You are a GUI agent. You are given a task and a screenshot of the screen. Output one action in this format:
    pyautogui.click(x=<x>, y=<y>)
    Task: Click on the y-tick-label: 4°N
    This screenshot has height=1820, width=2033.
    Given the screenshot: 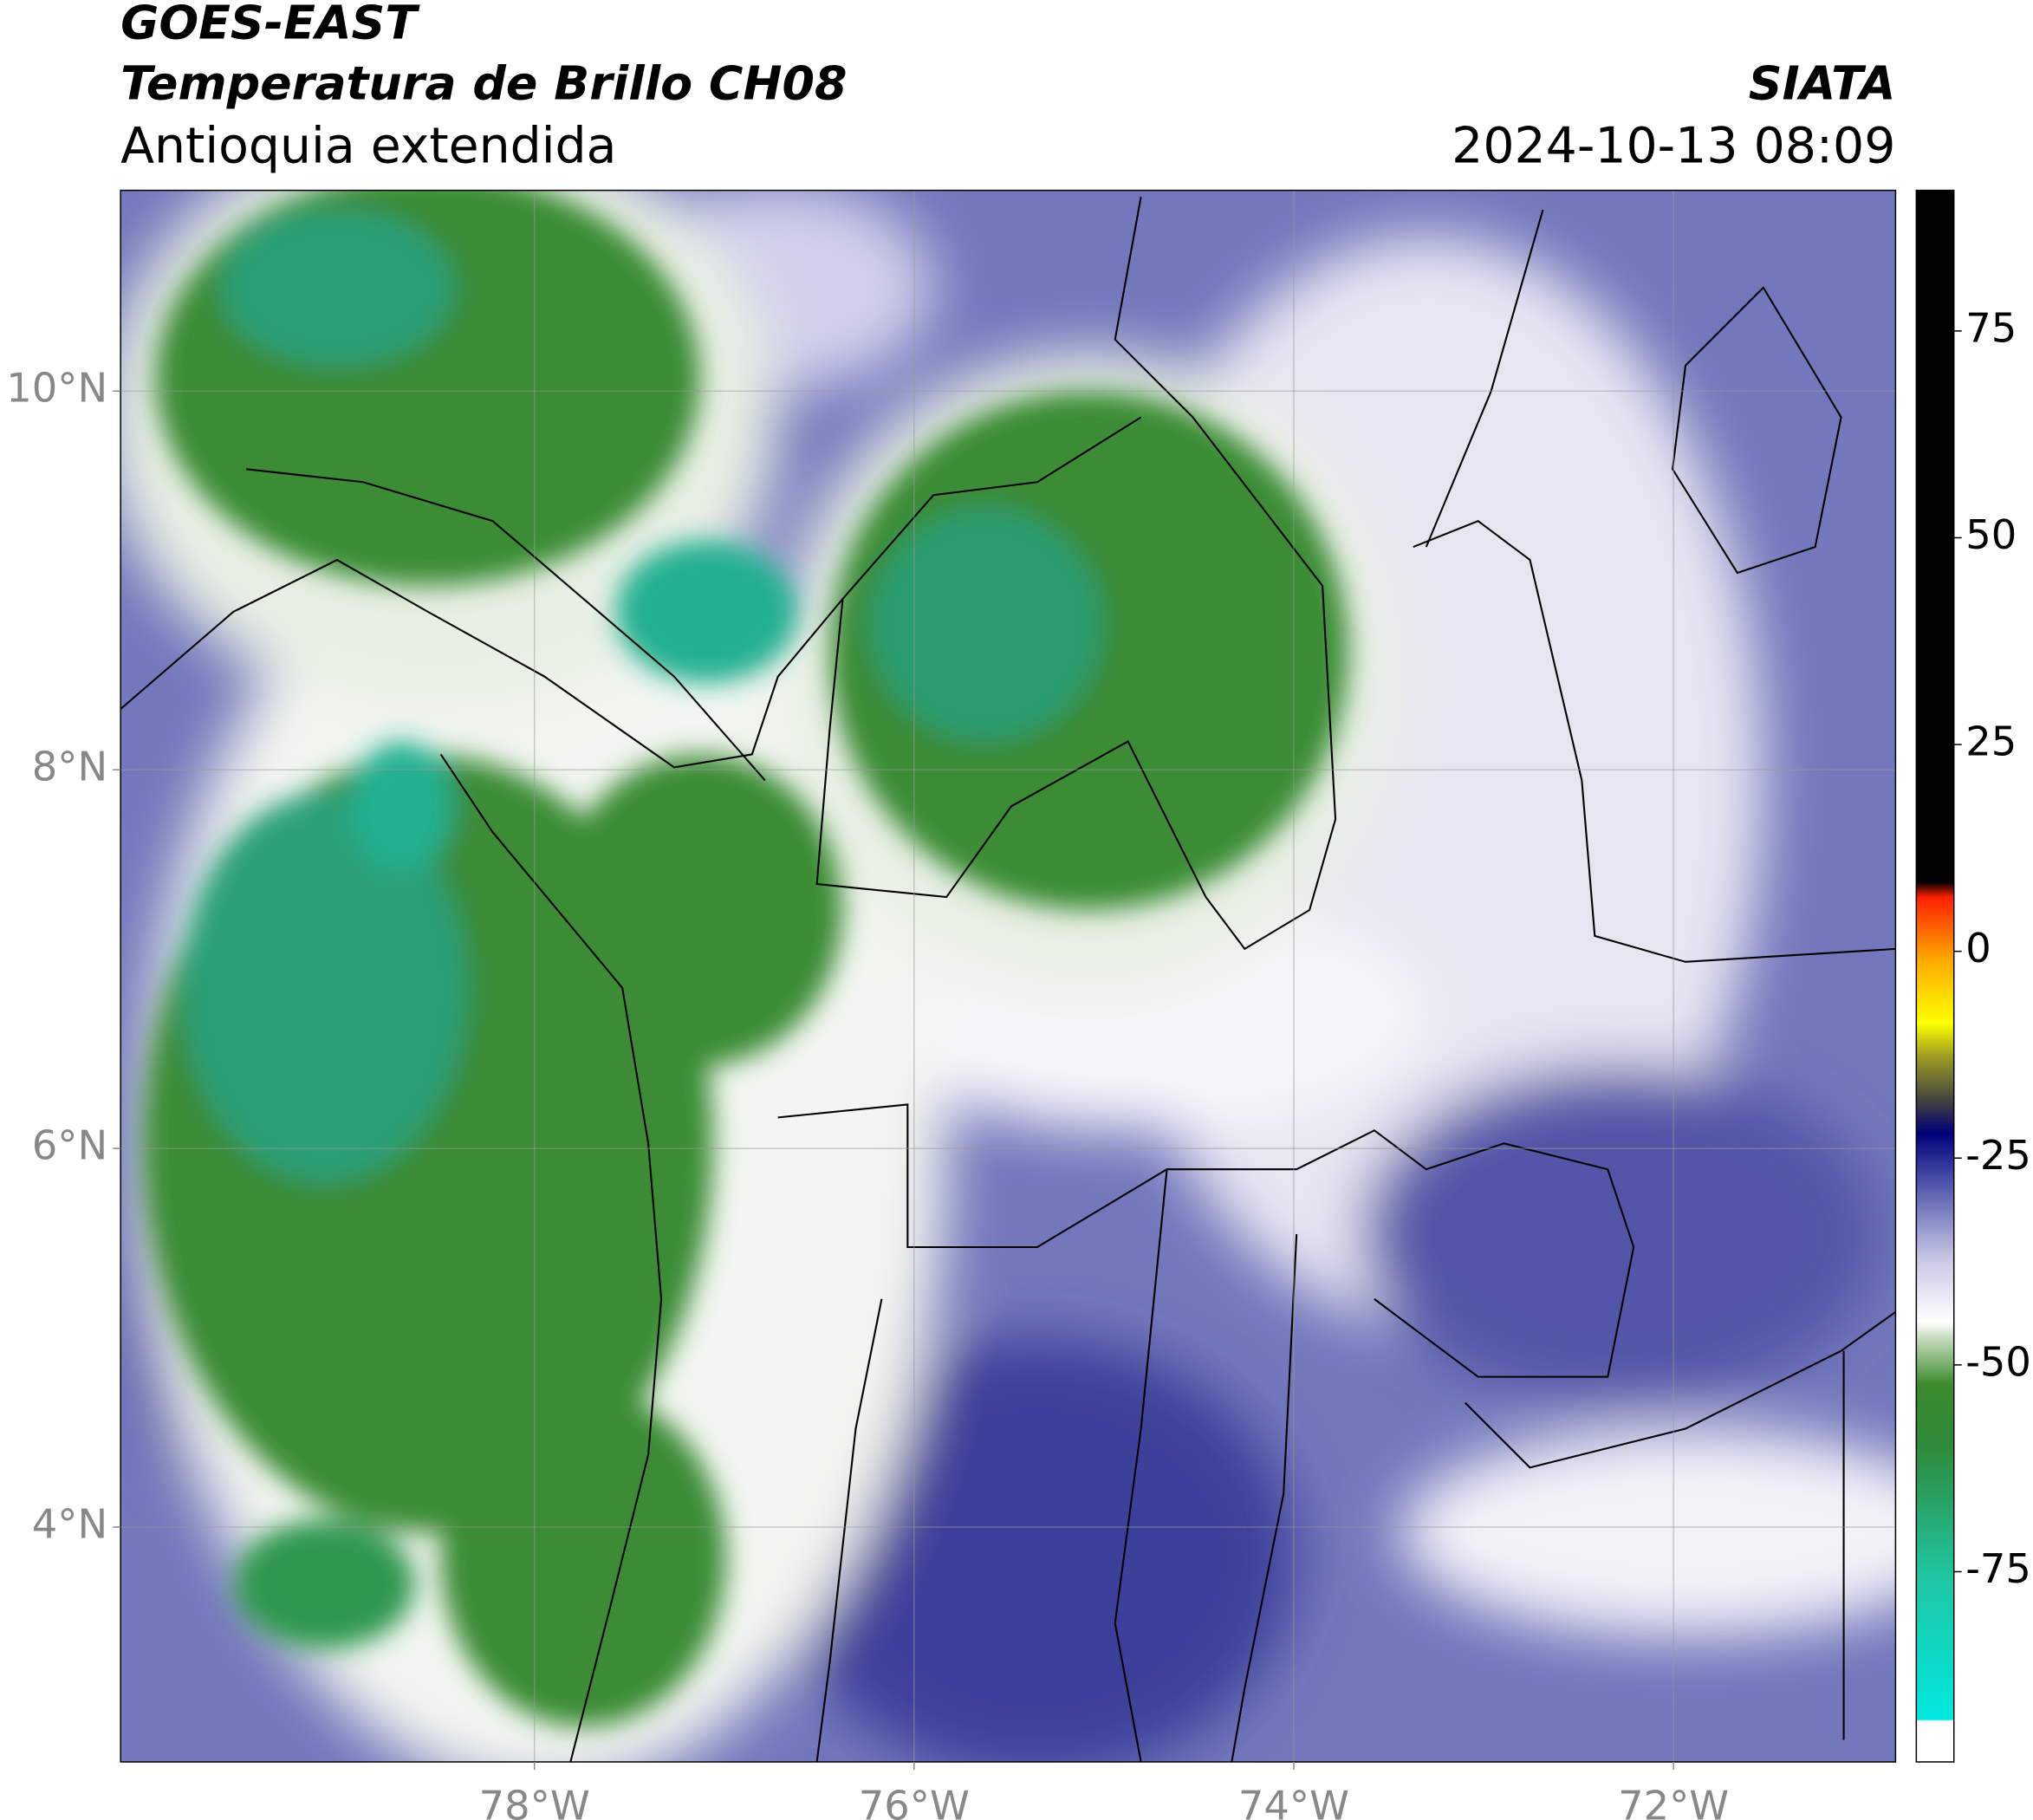 What is the action you would take?
    pyautogui.click(x=69, y=1524)
    